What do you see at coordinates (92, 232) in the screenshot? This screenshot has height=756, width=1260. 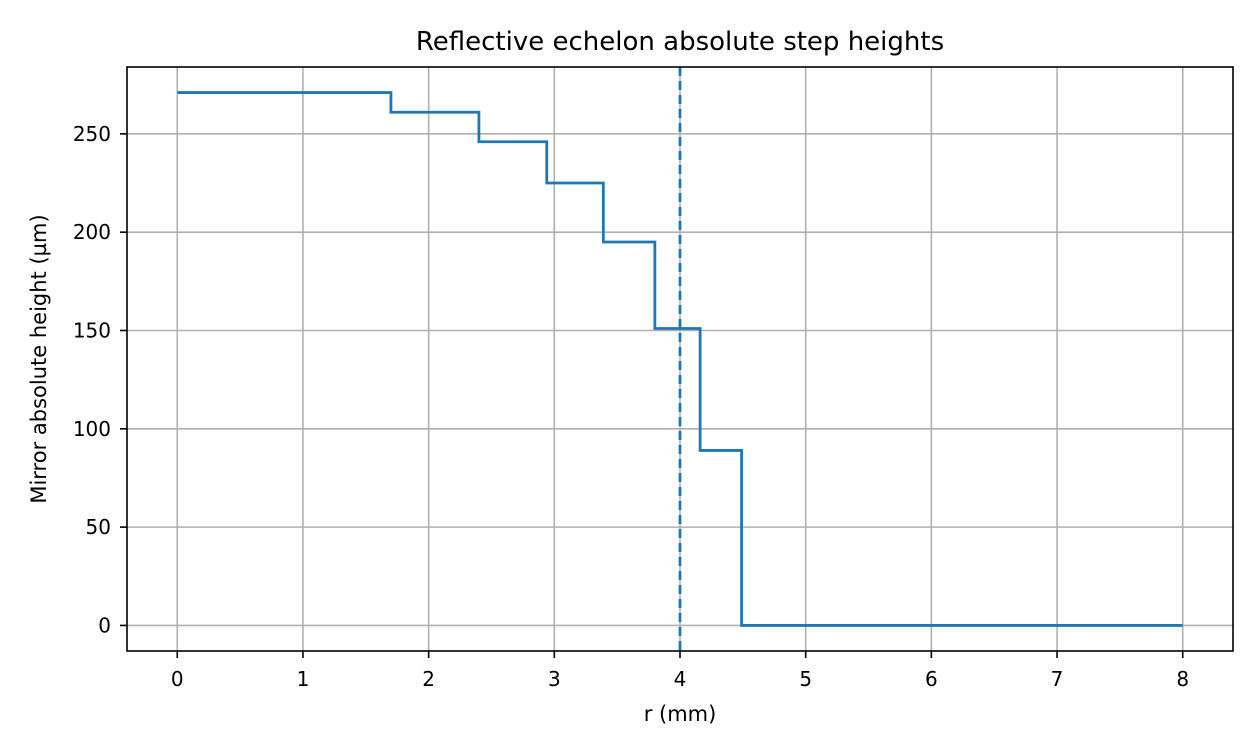 I see `y-tick-label: 200` at bounding box center [92, 232].